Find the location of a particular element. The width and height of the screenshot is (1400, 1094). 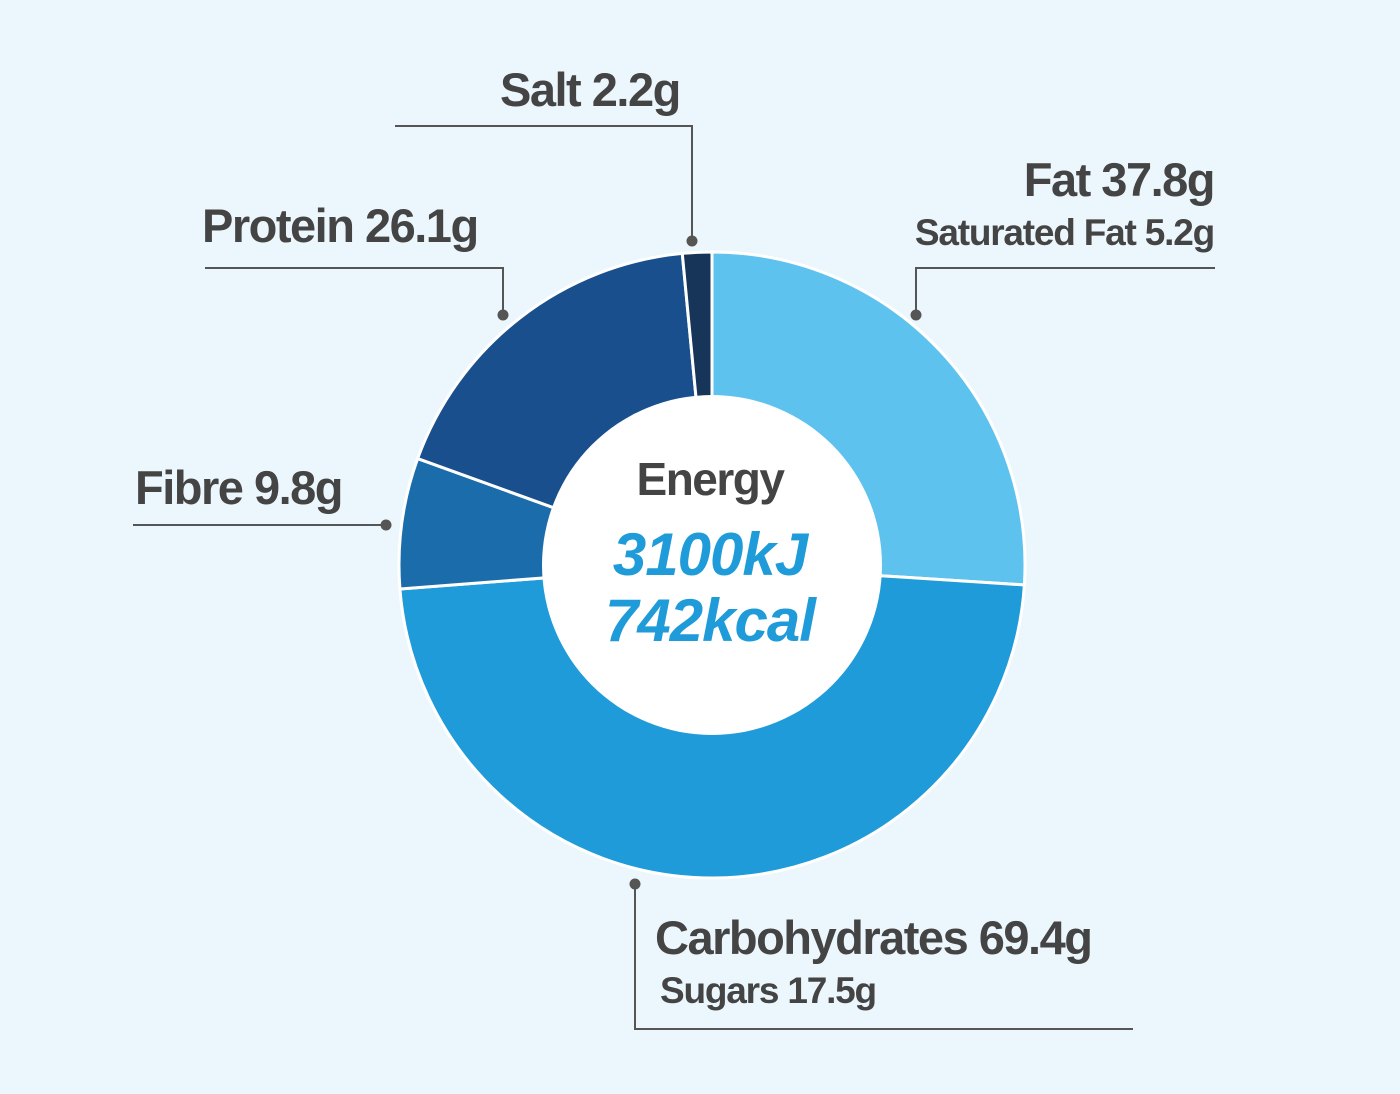

saturated-fat-label: Saturated Fat 5.2g is located at coordinates (1064, 232).